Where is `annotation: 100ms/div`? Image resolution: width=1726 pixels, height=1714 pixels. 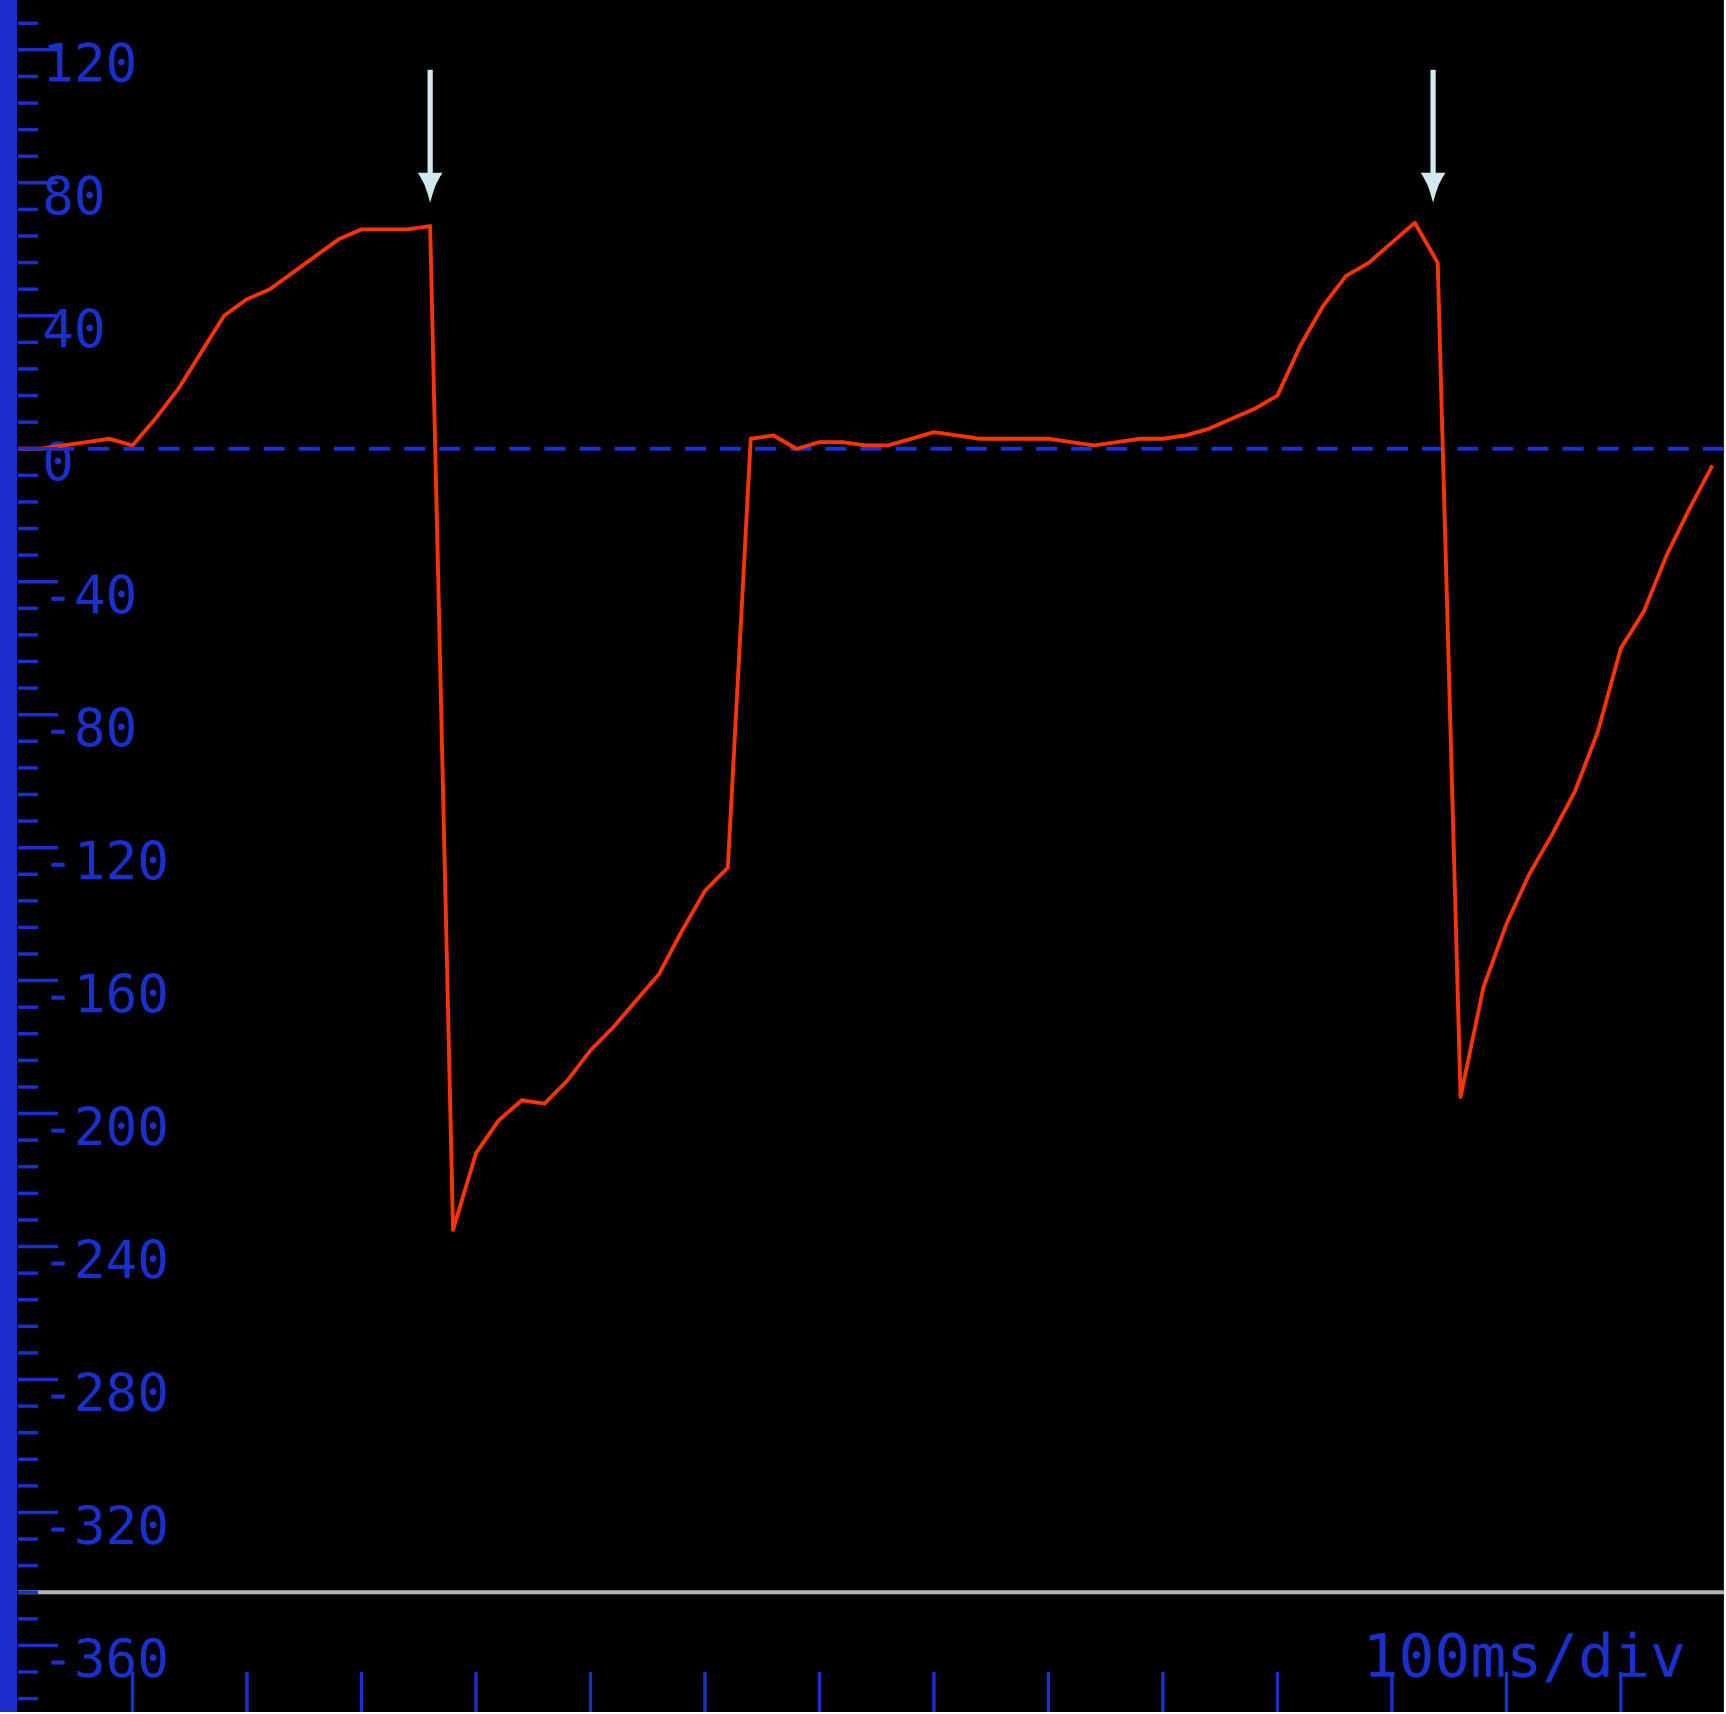 annotation: 100ms/div is located at coordinates (1526, 1657).